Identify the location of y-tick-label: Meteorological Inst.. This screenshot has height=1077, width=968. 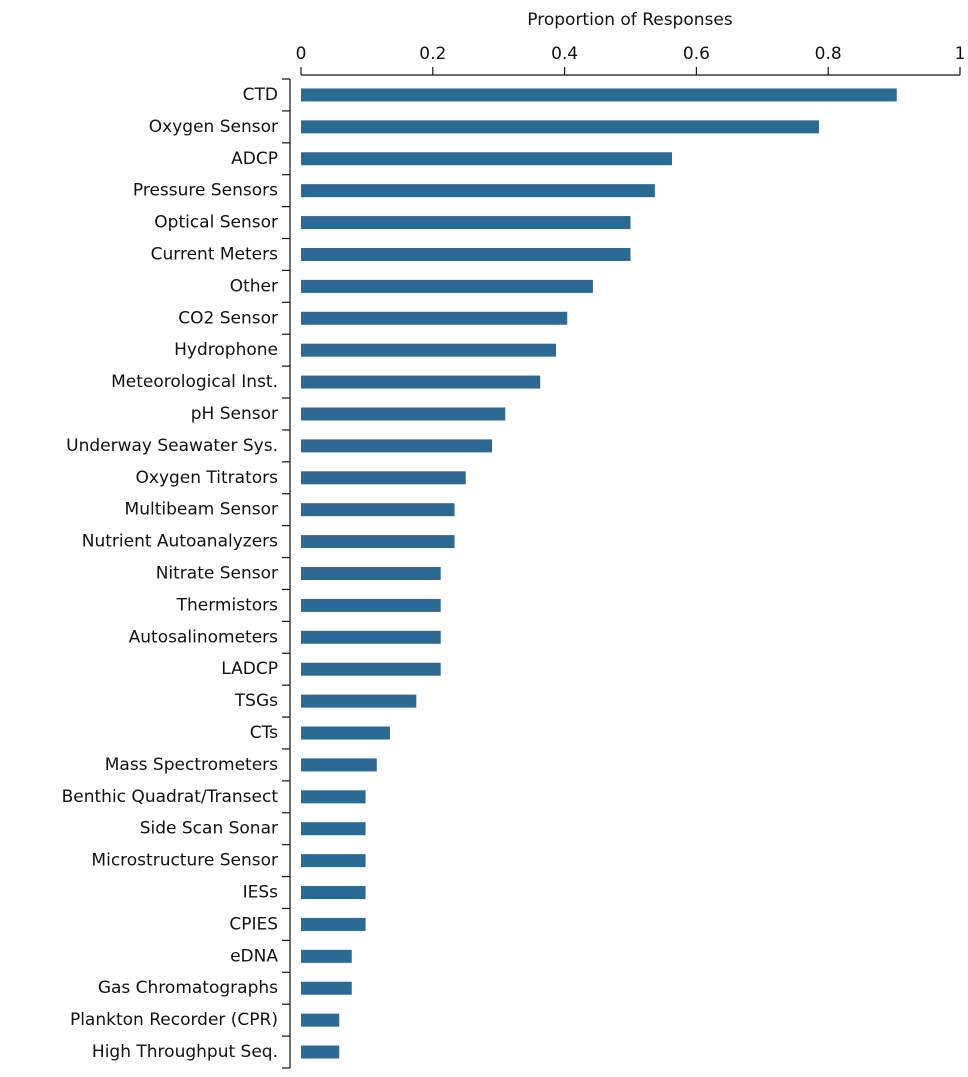
(194, 382).